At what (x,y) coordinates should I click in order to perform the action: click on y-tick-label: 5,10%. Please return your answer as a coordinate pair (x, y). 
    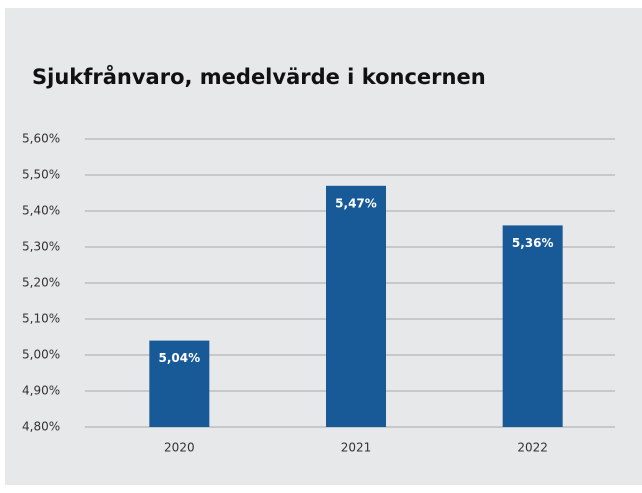
    Looking at the image, I should click on (41, 319).